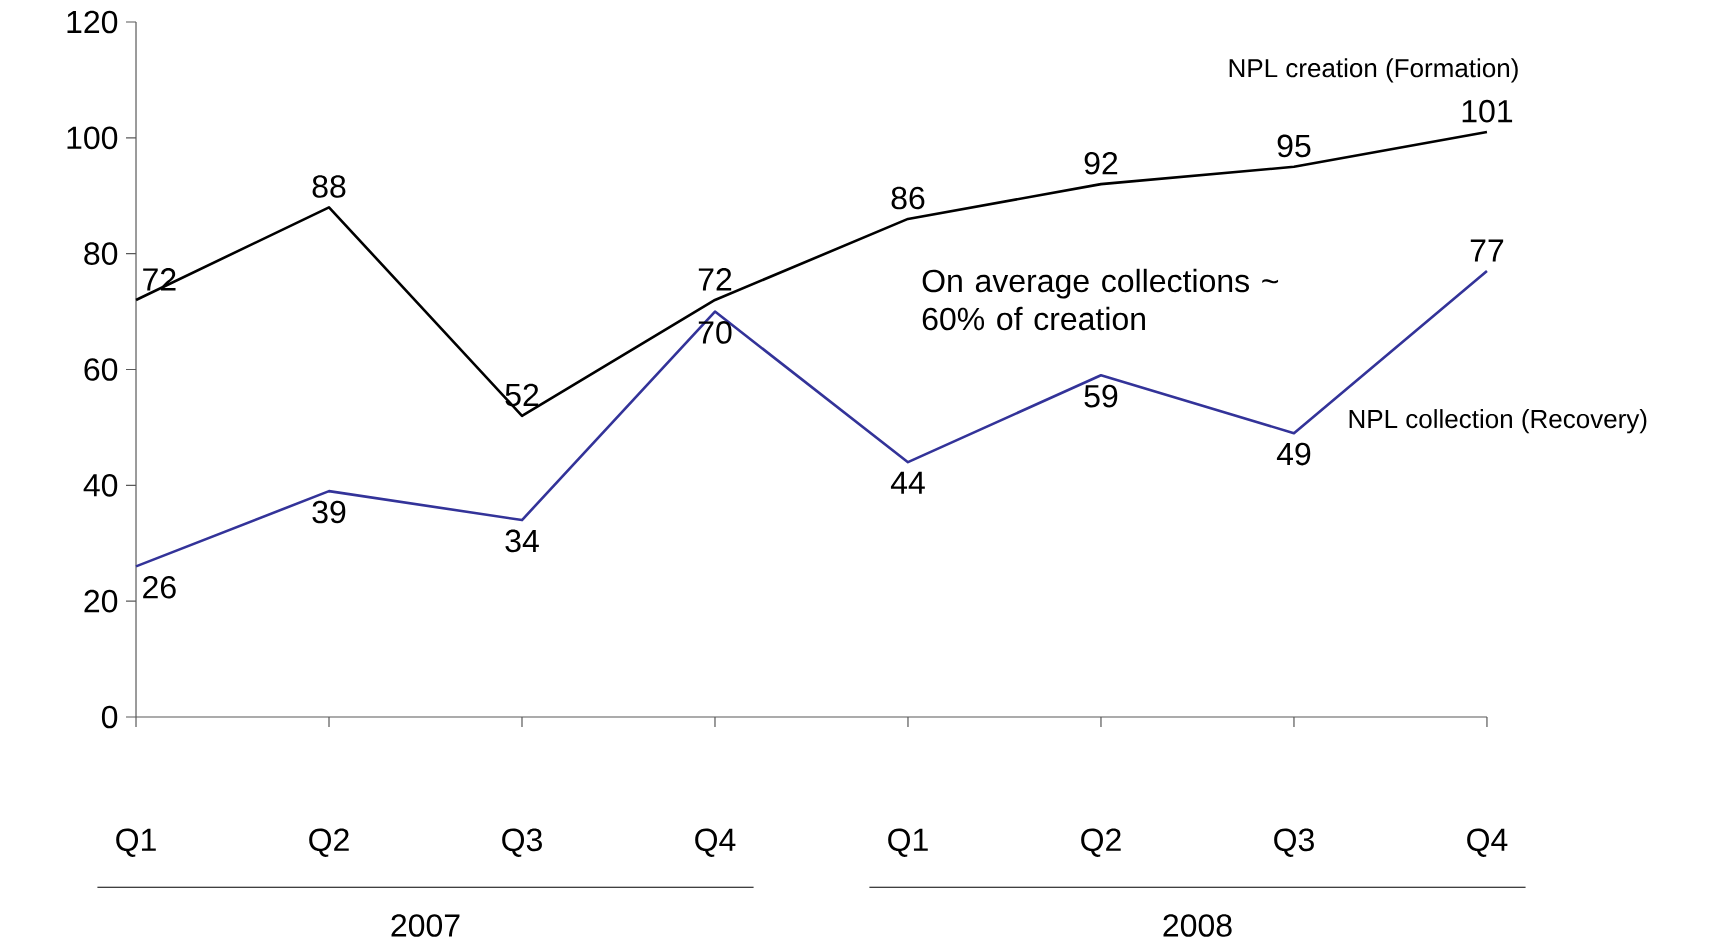 The height and width of the screenshot is (944, 1730). Describe the element at coordinates (1293, 454) in the screenshot. I see `data-label: 49` at that location.